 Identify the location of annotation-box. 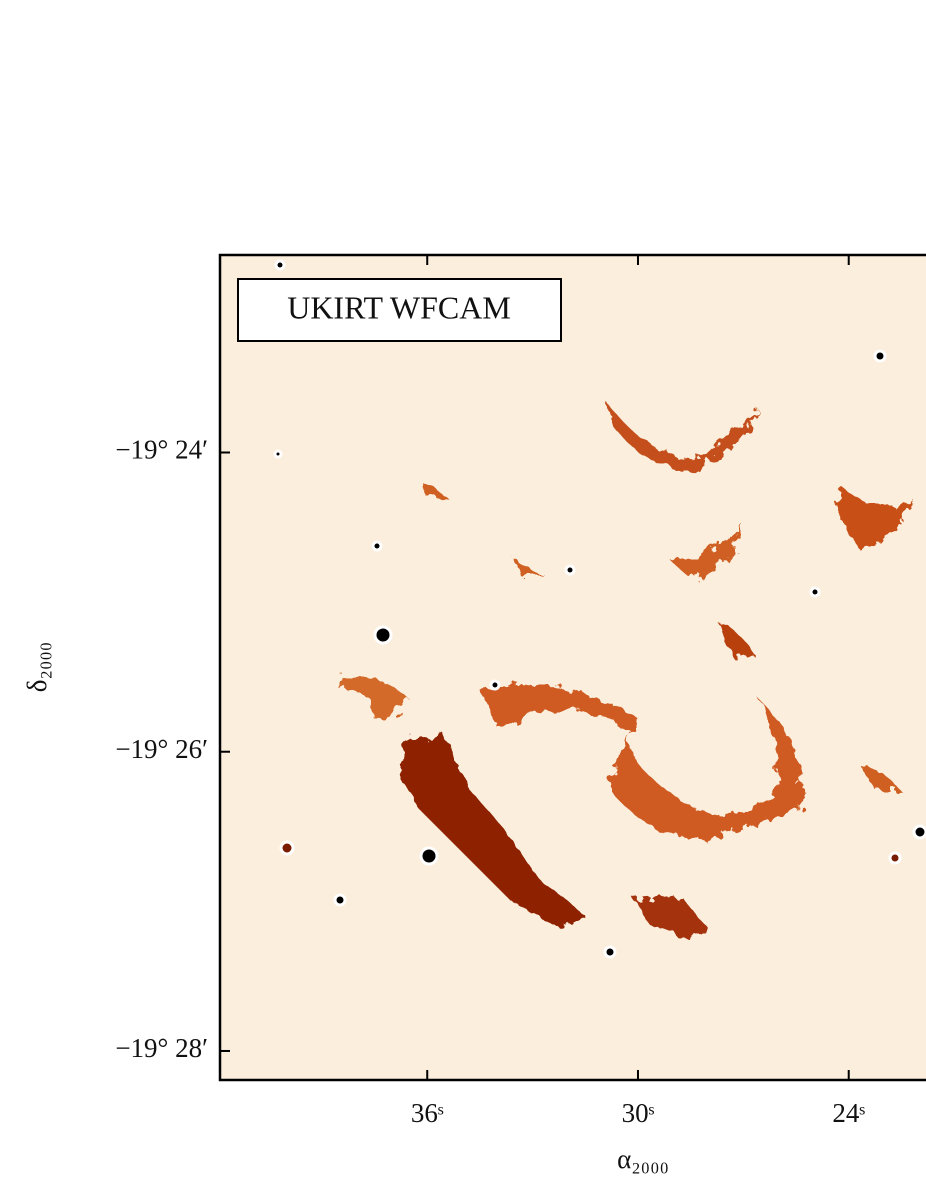
(399, 310).